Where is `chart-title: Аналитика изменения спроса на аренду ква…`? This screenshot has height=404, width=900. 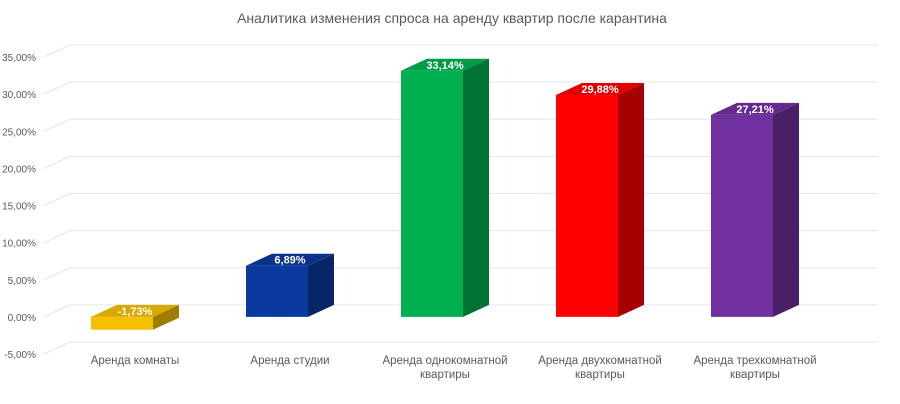
chart-title: Аналитика изменения спроса на аренду ква… is located at coordinates (452, 18).